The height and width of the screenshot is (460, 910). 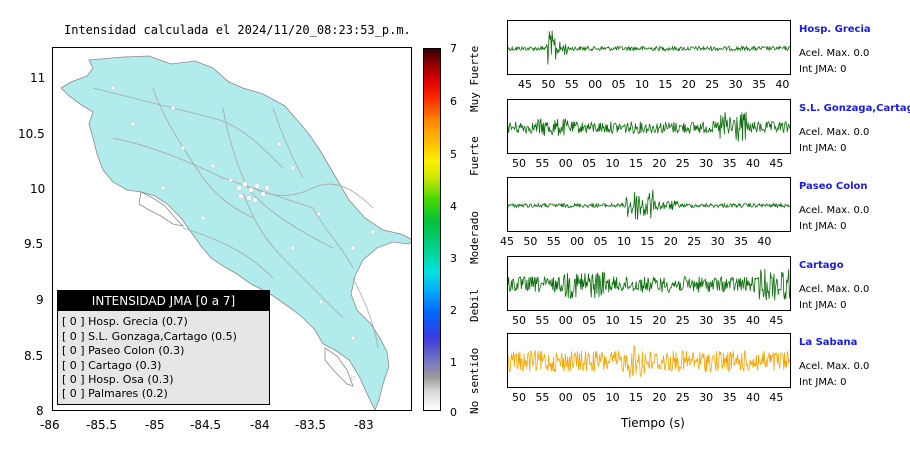 What do you see at coordinates (759, 84) in the screenshot?
I see `time-tick-label: 35` at bounding box center [759, 84].